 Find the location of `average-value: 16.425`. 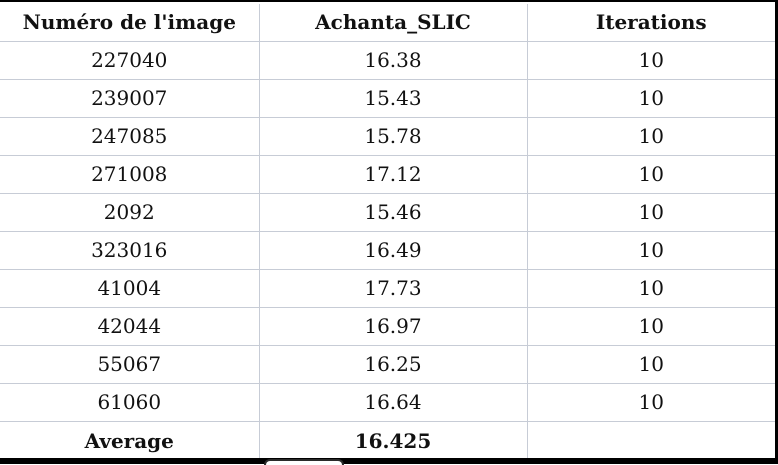

average-value: 16.425 is located at coordinates (393, 440).